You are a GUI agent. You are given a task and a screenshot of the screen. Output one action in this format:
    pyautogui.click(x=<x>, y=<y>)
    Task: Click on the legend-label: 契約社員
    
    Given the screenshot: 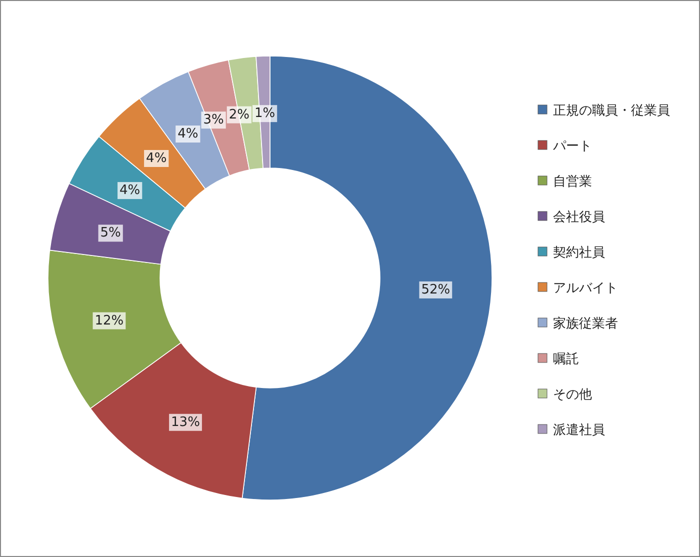 What is the action you would take?
    pyautogui.click(x=579, y=253)
    